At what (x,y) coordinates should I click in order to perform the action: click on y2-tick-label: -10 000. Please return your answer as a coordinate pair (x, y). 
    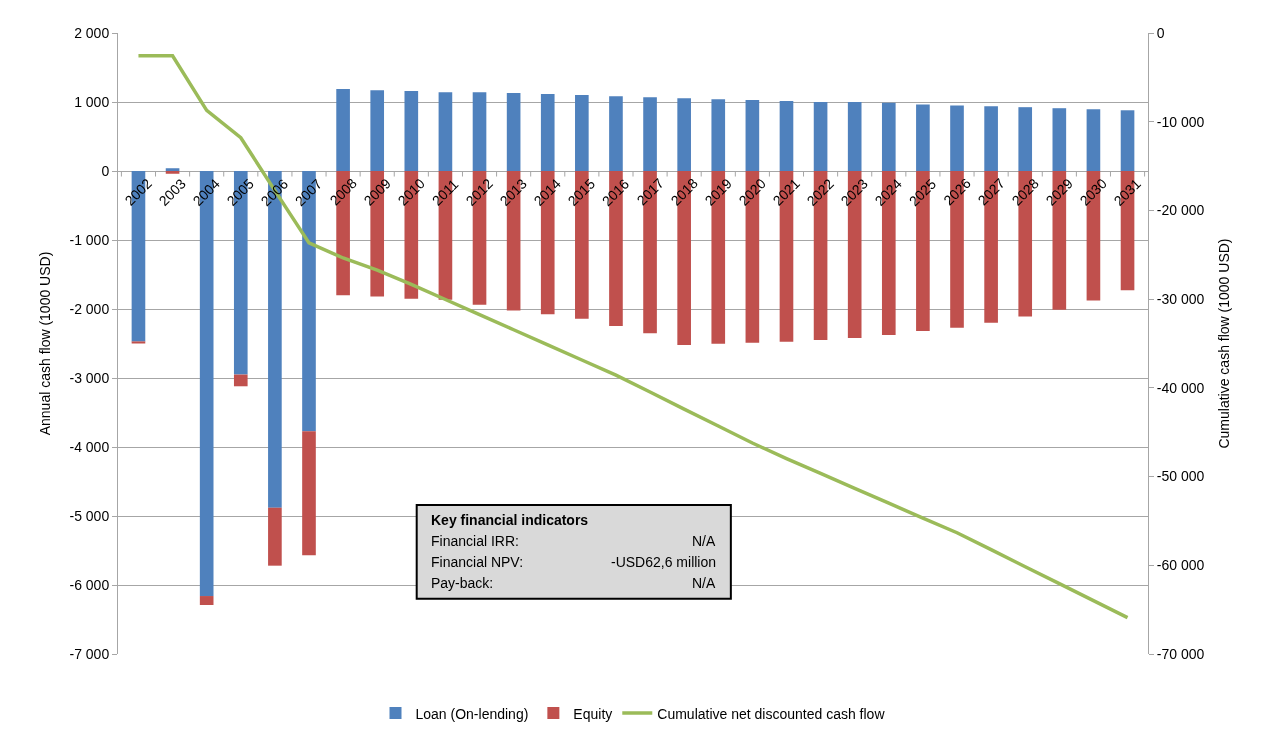
    Looking at the image, I should click on (1180, 121).